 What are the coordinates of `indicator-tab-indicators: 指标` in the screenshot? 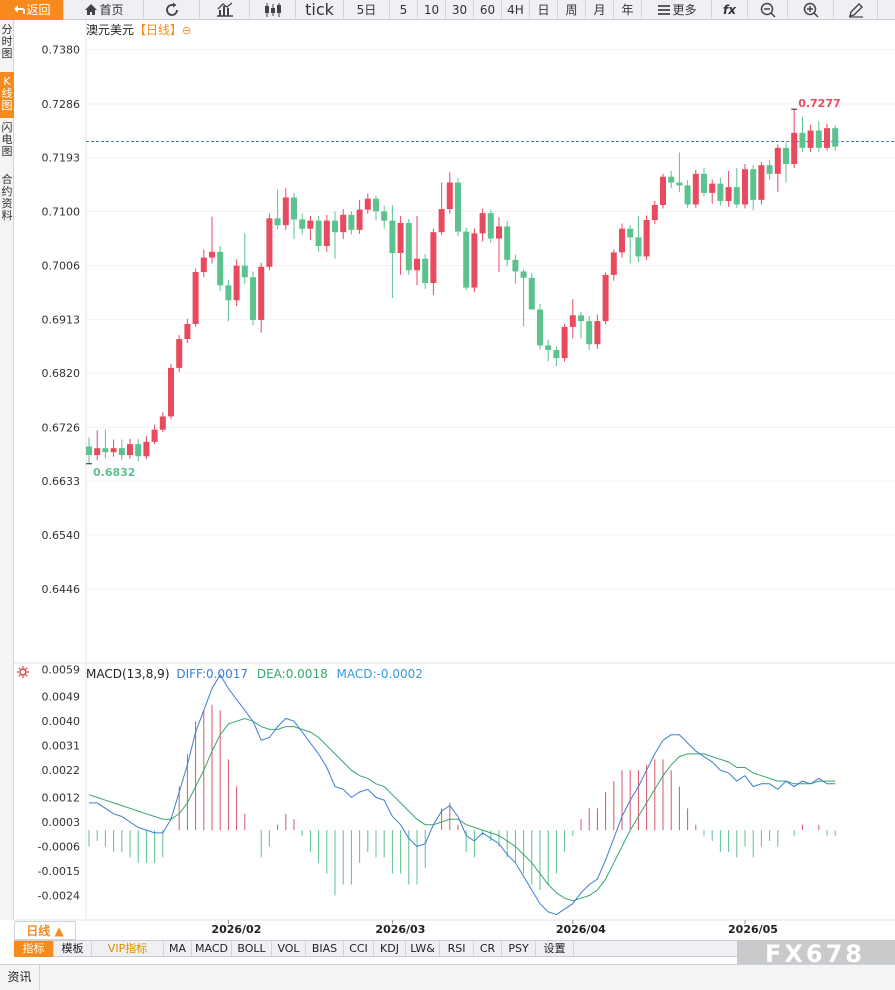 It's located at (34, 949).